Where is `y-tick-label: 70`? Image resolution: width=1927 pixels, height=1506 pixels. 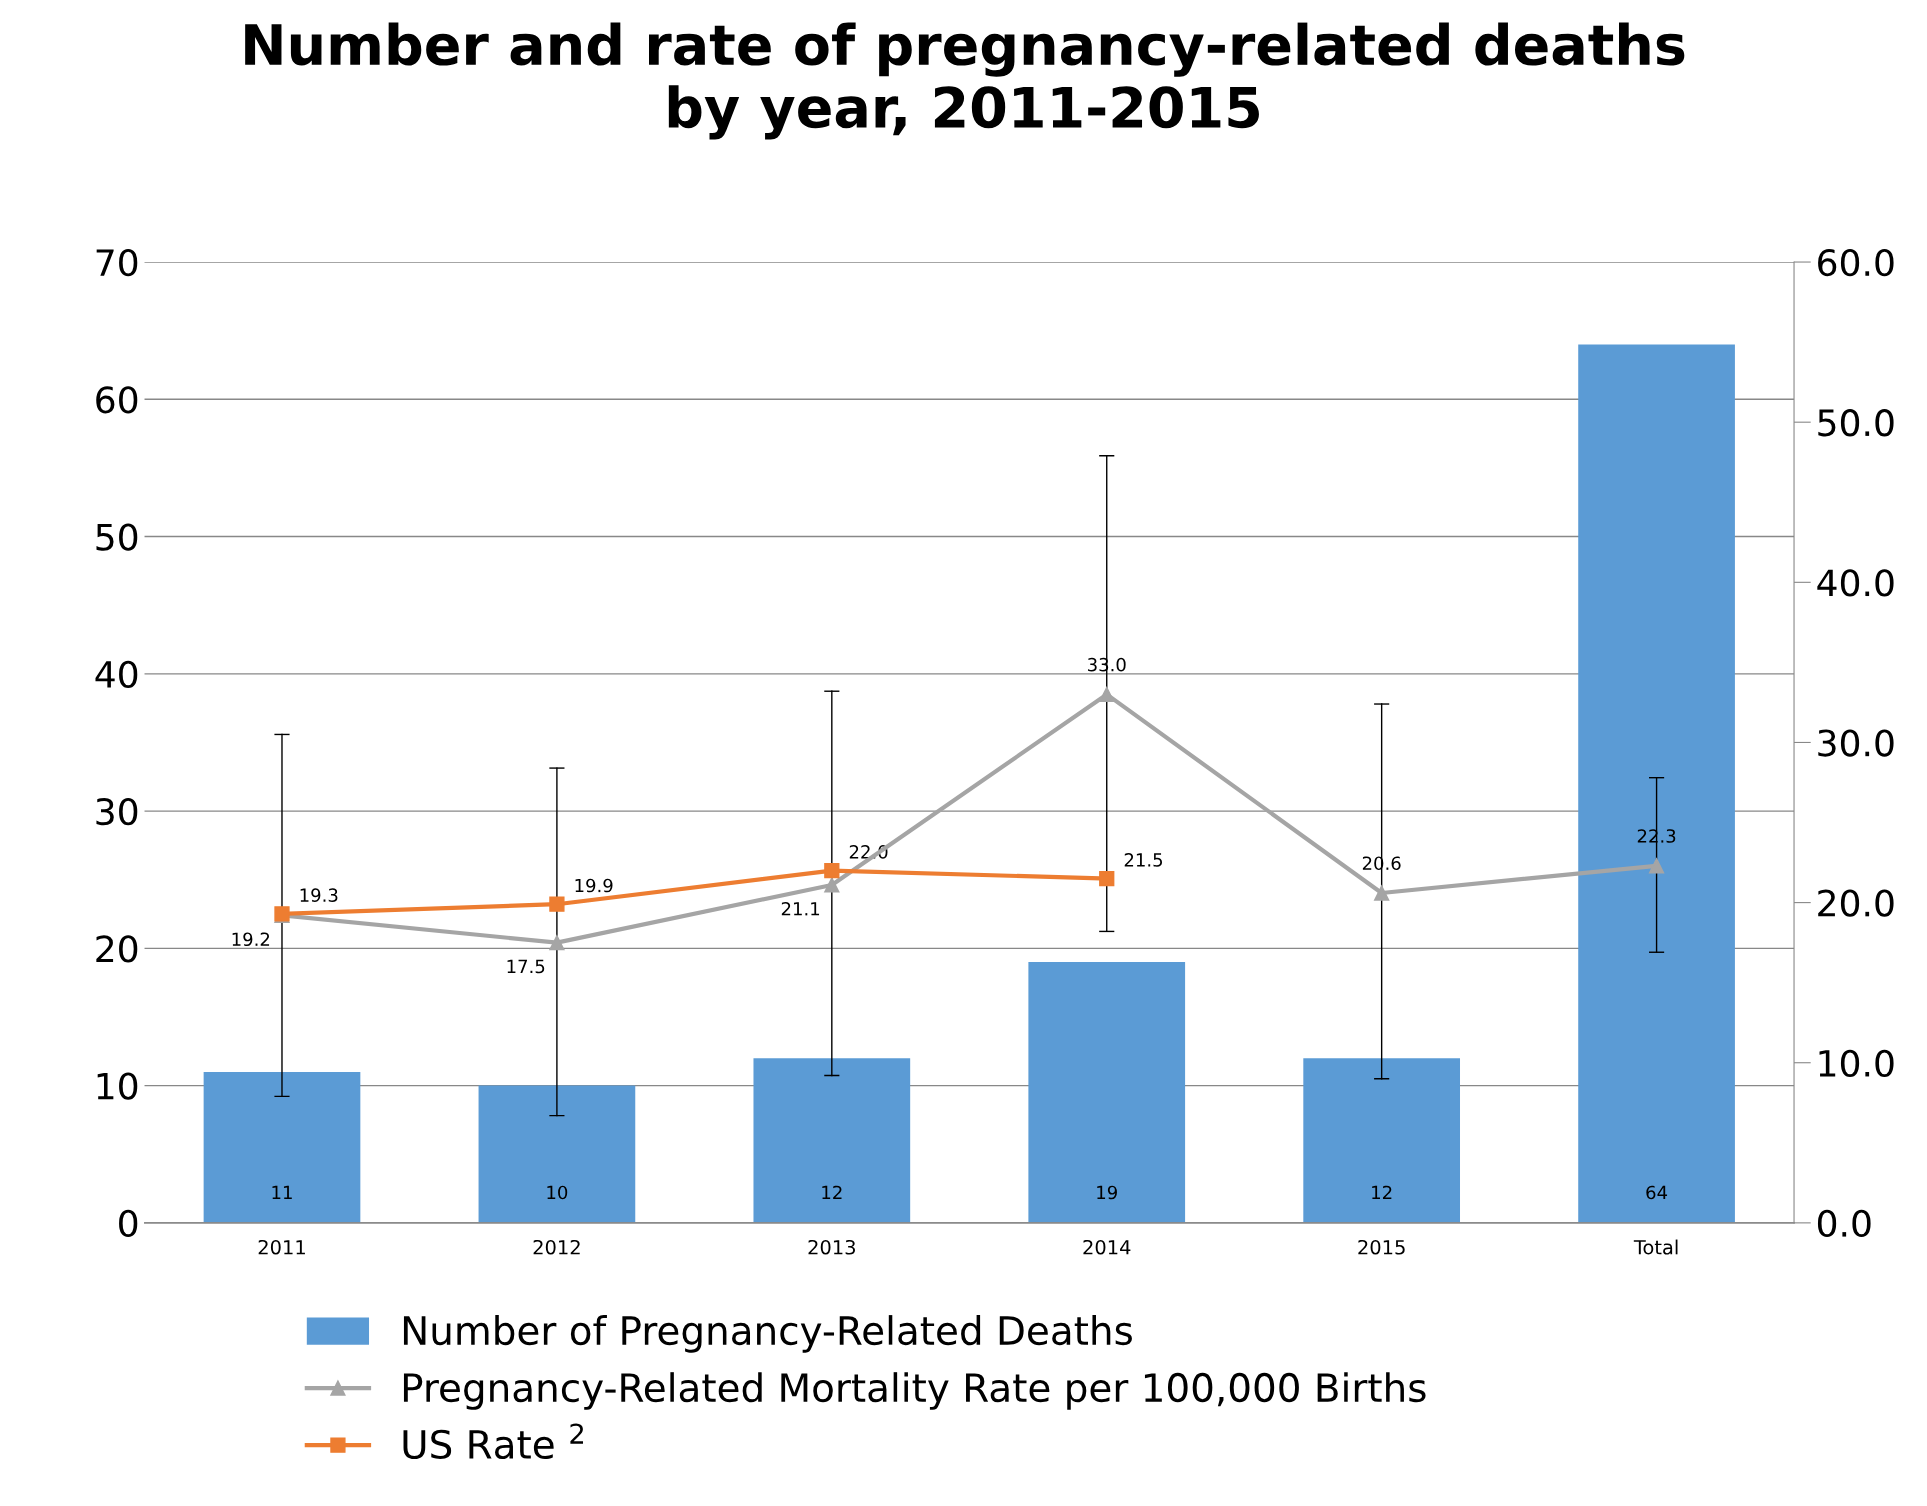 y-tick-label: 70 is located at coordinates (117, 262).